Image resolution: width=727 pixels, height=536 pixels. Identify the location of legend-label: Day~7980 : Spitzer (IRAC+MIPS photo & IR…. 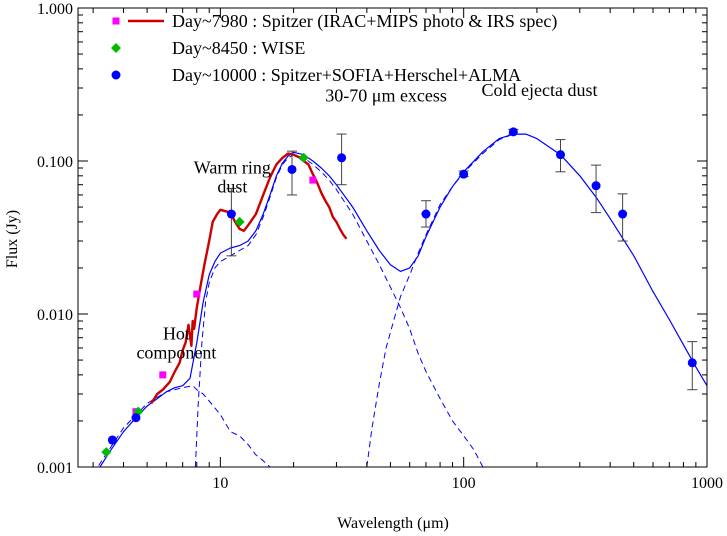
(364, 21).